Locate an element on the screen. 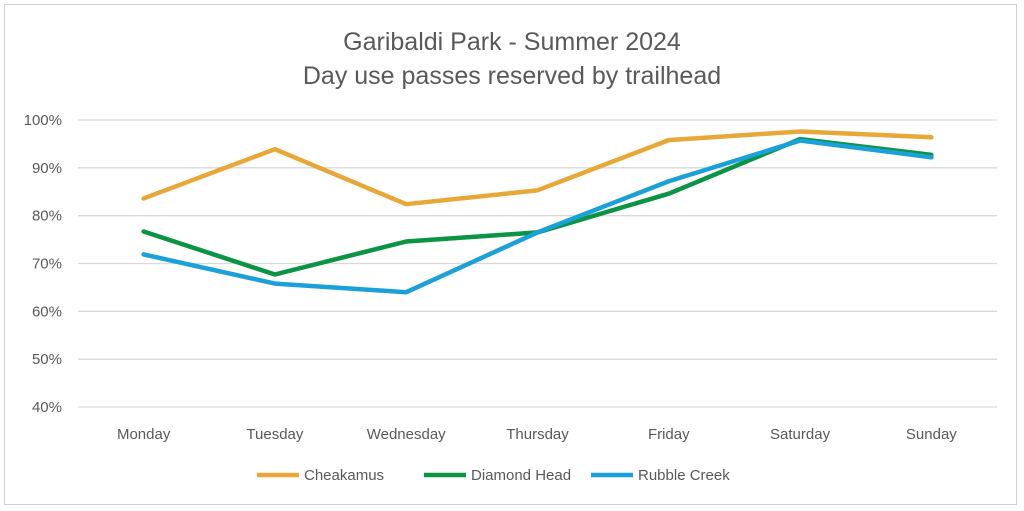 Image resolution: width=1024 pixels, height=511 pixels. chart-subtitle: Day use passes reserved by trailhead is located at coordinates (512, 76).